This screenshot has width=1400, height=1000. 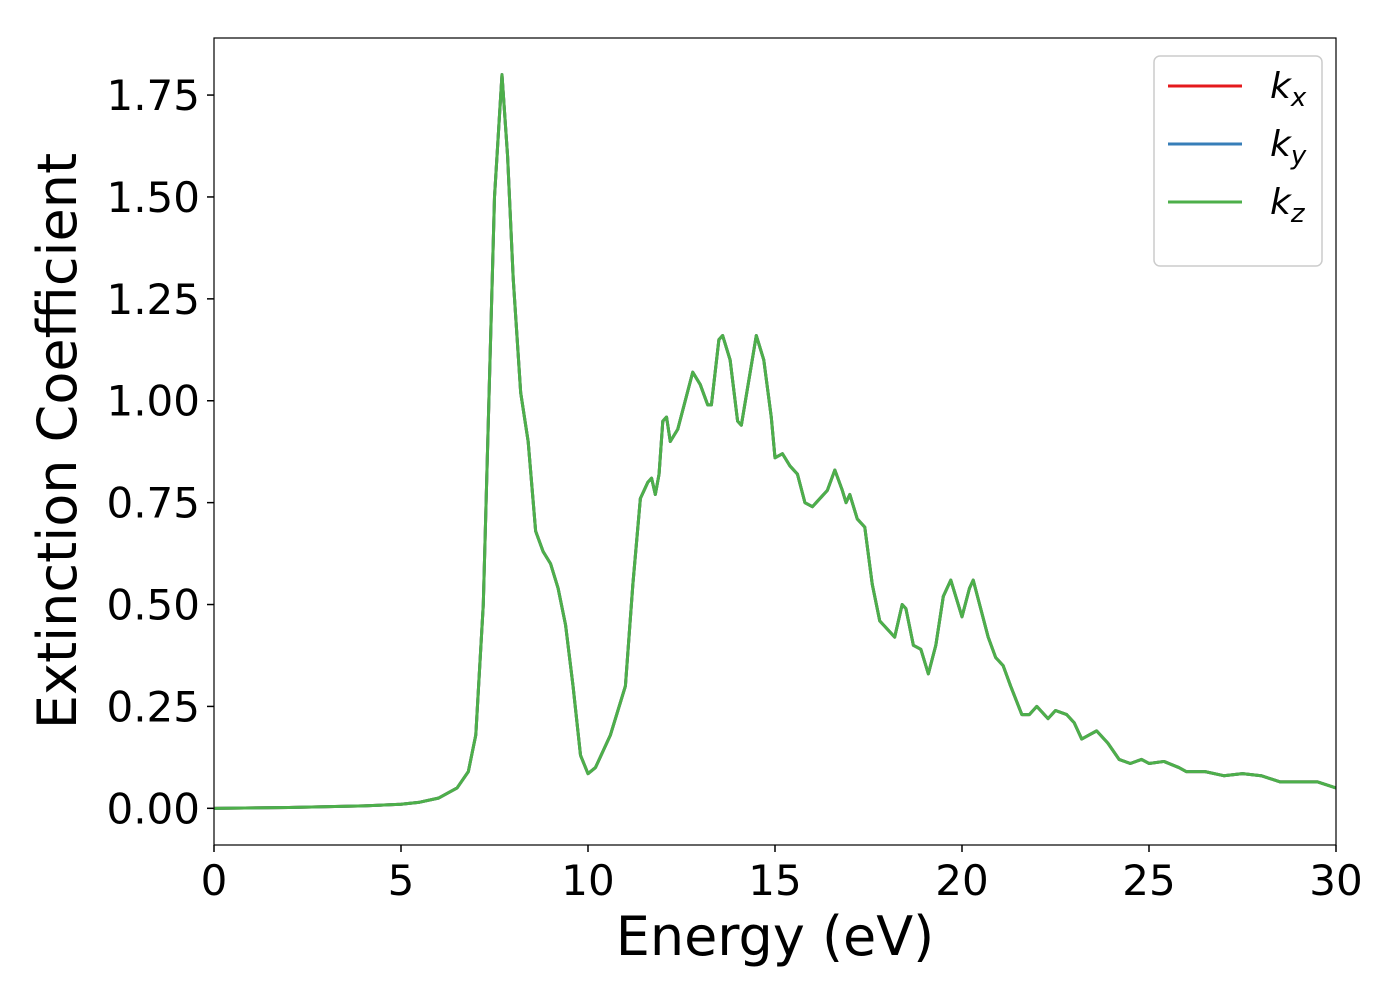 What do you see at coordinates (1335, 880) in the screenshot?
I see `x-tick-label: 30` at bounding box center [1335, 880].